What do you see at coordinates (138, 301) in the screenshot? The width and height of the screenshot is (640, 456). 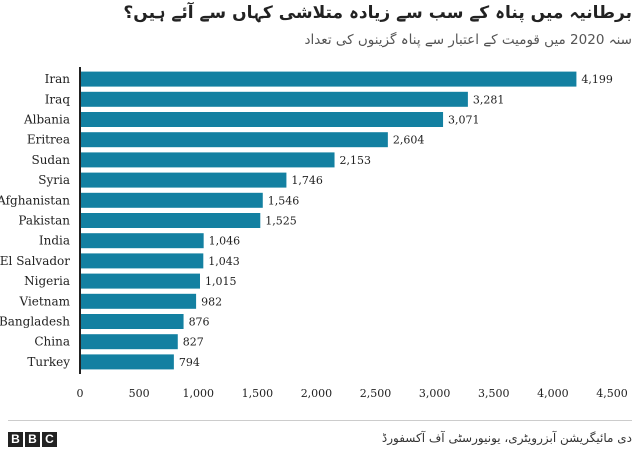 I see `bar-vietnam` at bounding box center [138, 301].